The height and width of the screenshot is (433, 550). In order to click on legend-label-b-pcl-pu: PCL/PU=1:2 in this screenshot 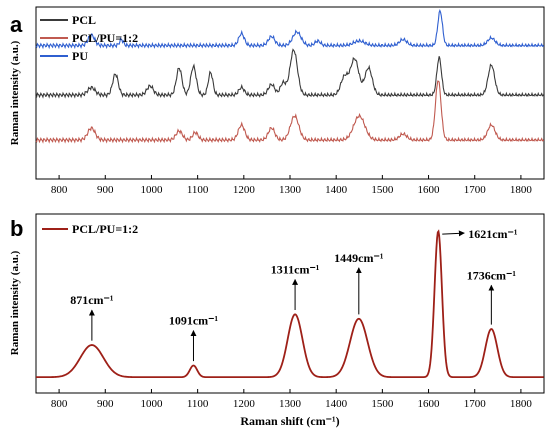, I will do `click(105, 229)`.